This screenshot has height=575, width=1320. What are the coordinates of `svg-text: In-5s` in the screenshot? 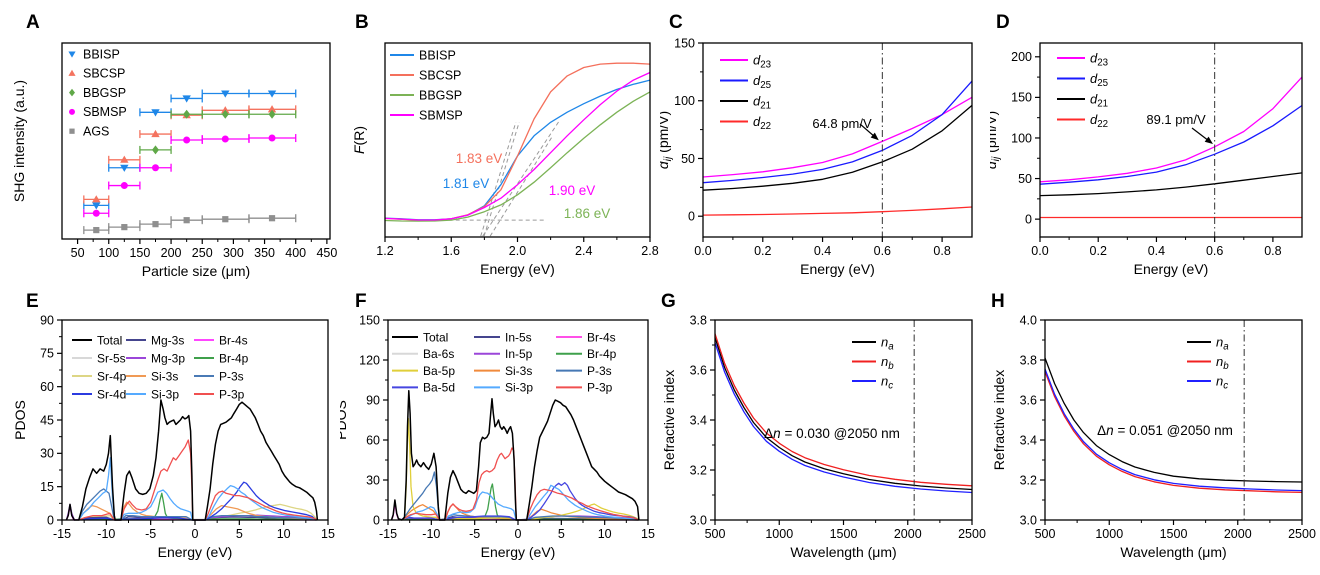 It's located at (518, 337).